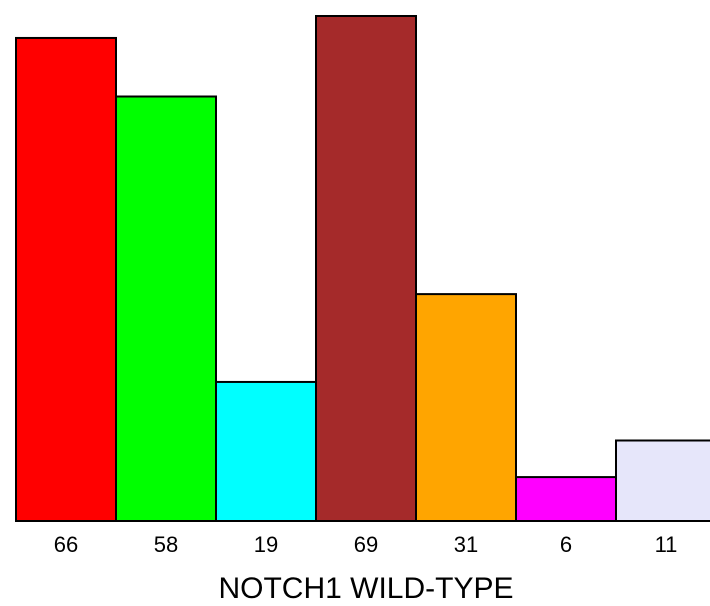 This screenshot has width=710, height=606. What do you see at coordinates (66, 544) in the screenshot?
I see `x-tick-label: 66` at bounding box center [66, 544].